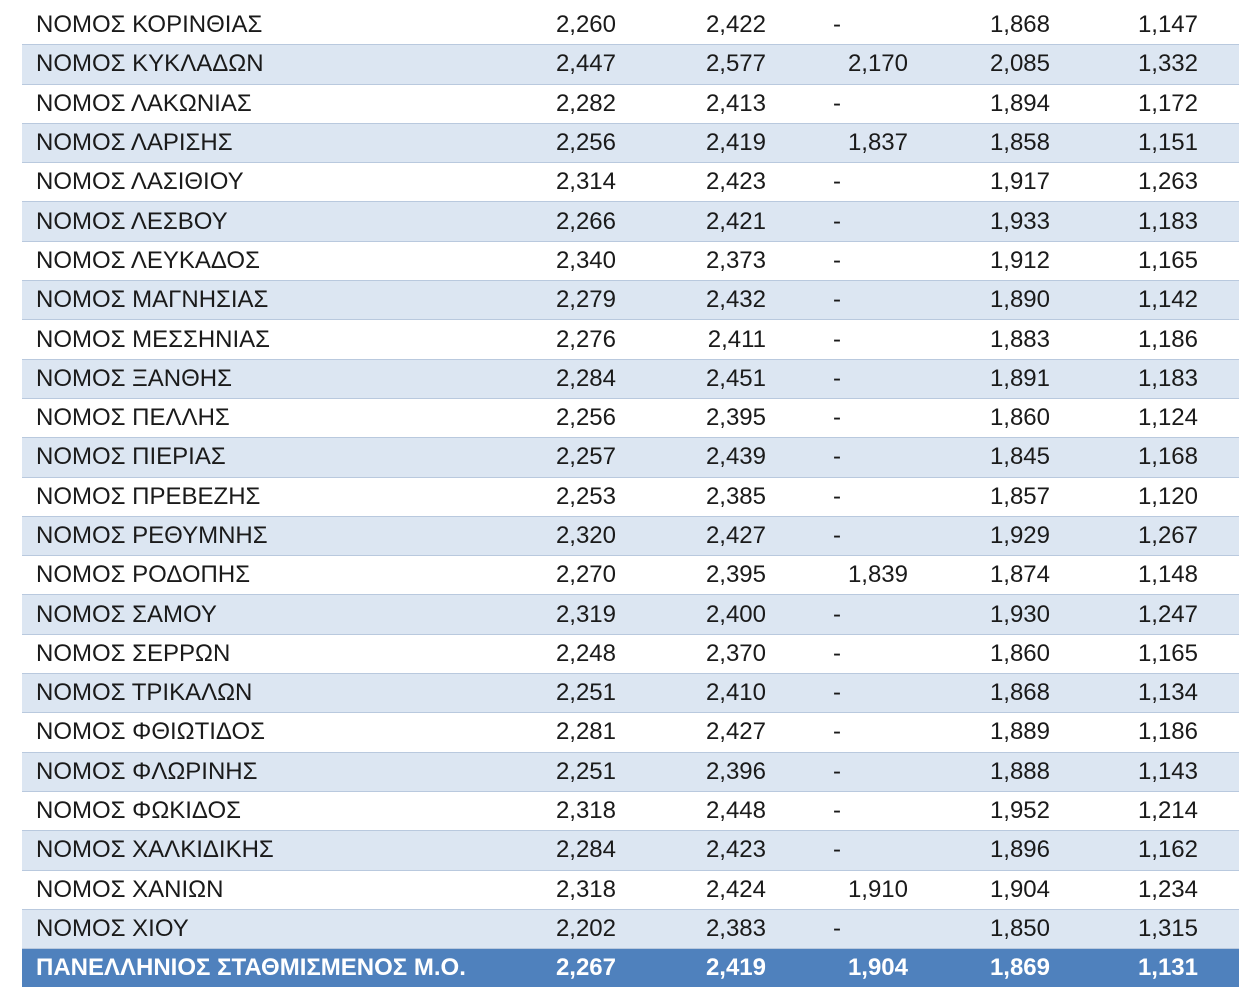 The image size is (1260, 1001). Describe the element at coordinates (568, 64) in the screenshot. I see `price-cell: 2,447` at that location.